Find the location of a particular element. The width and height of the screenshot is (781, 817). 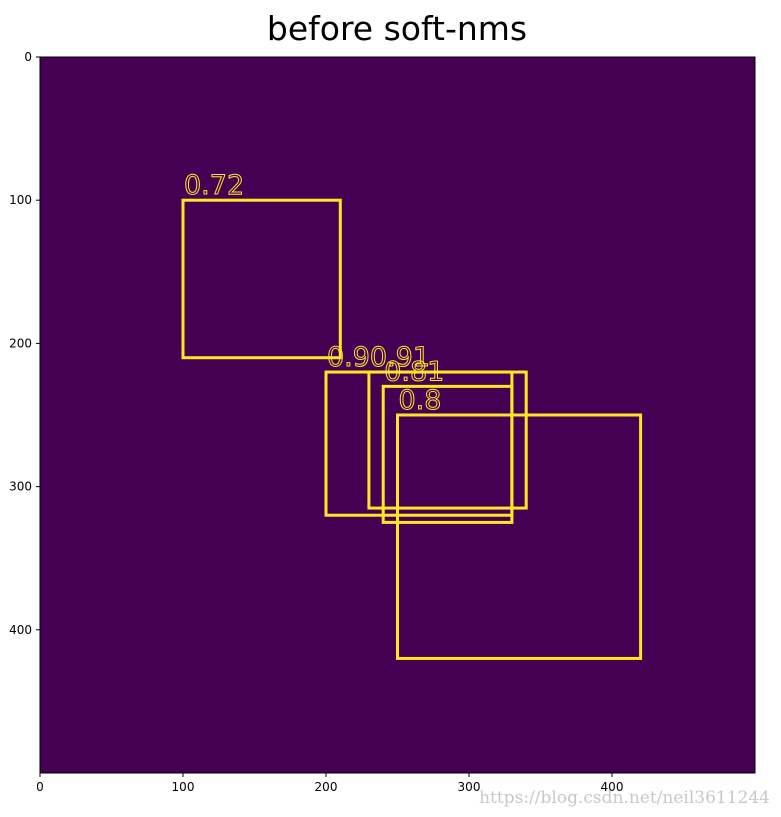

x-tick-label: 100 is located at coordinates (183, 787).